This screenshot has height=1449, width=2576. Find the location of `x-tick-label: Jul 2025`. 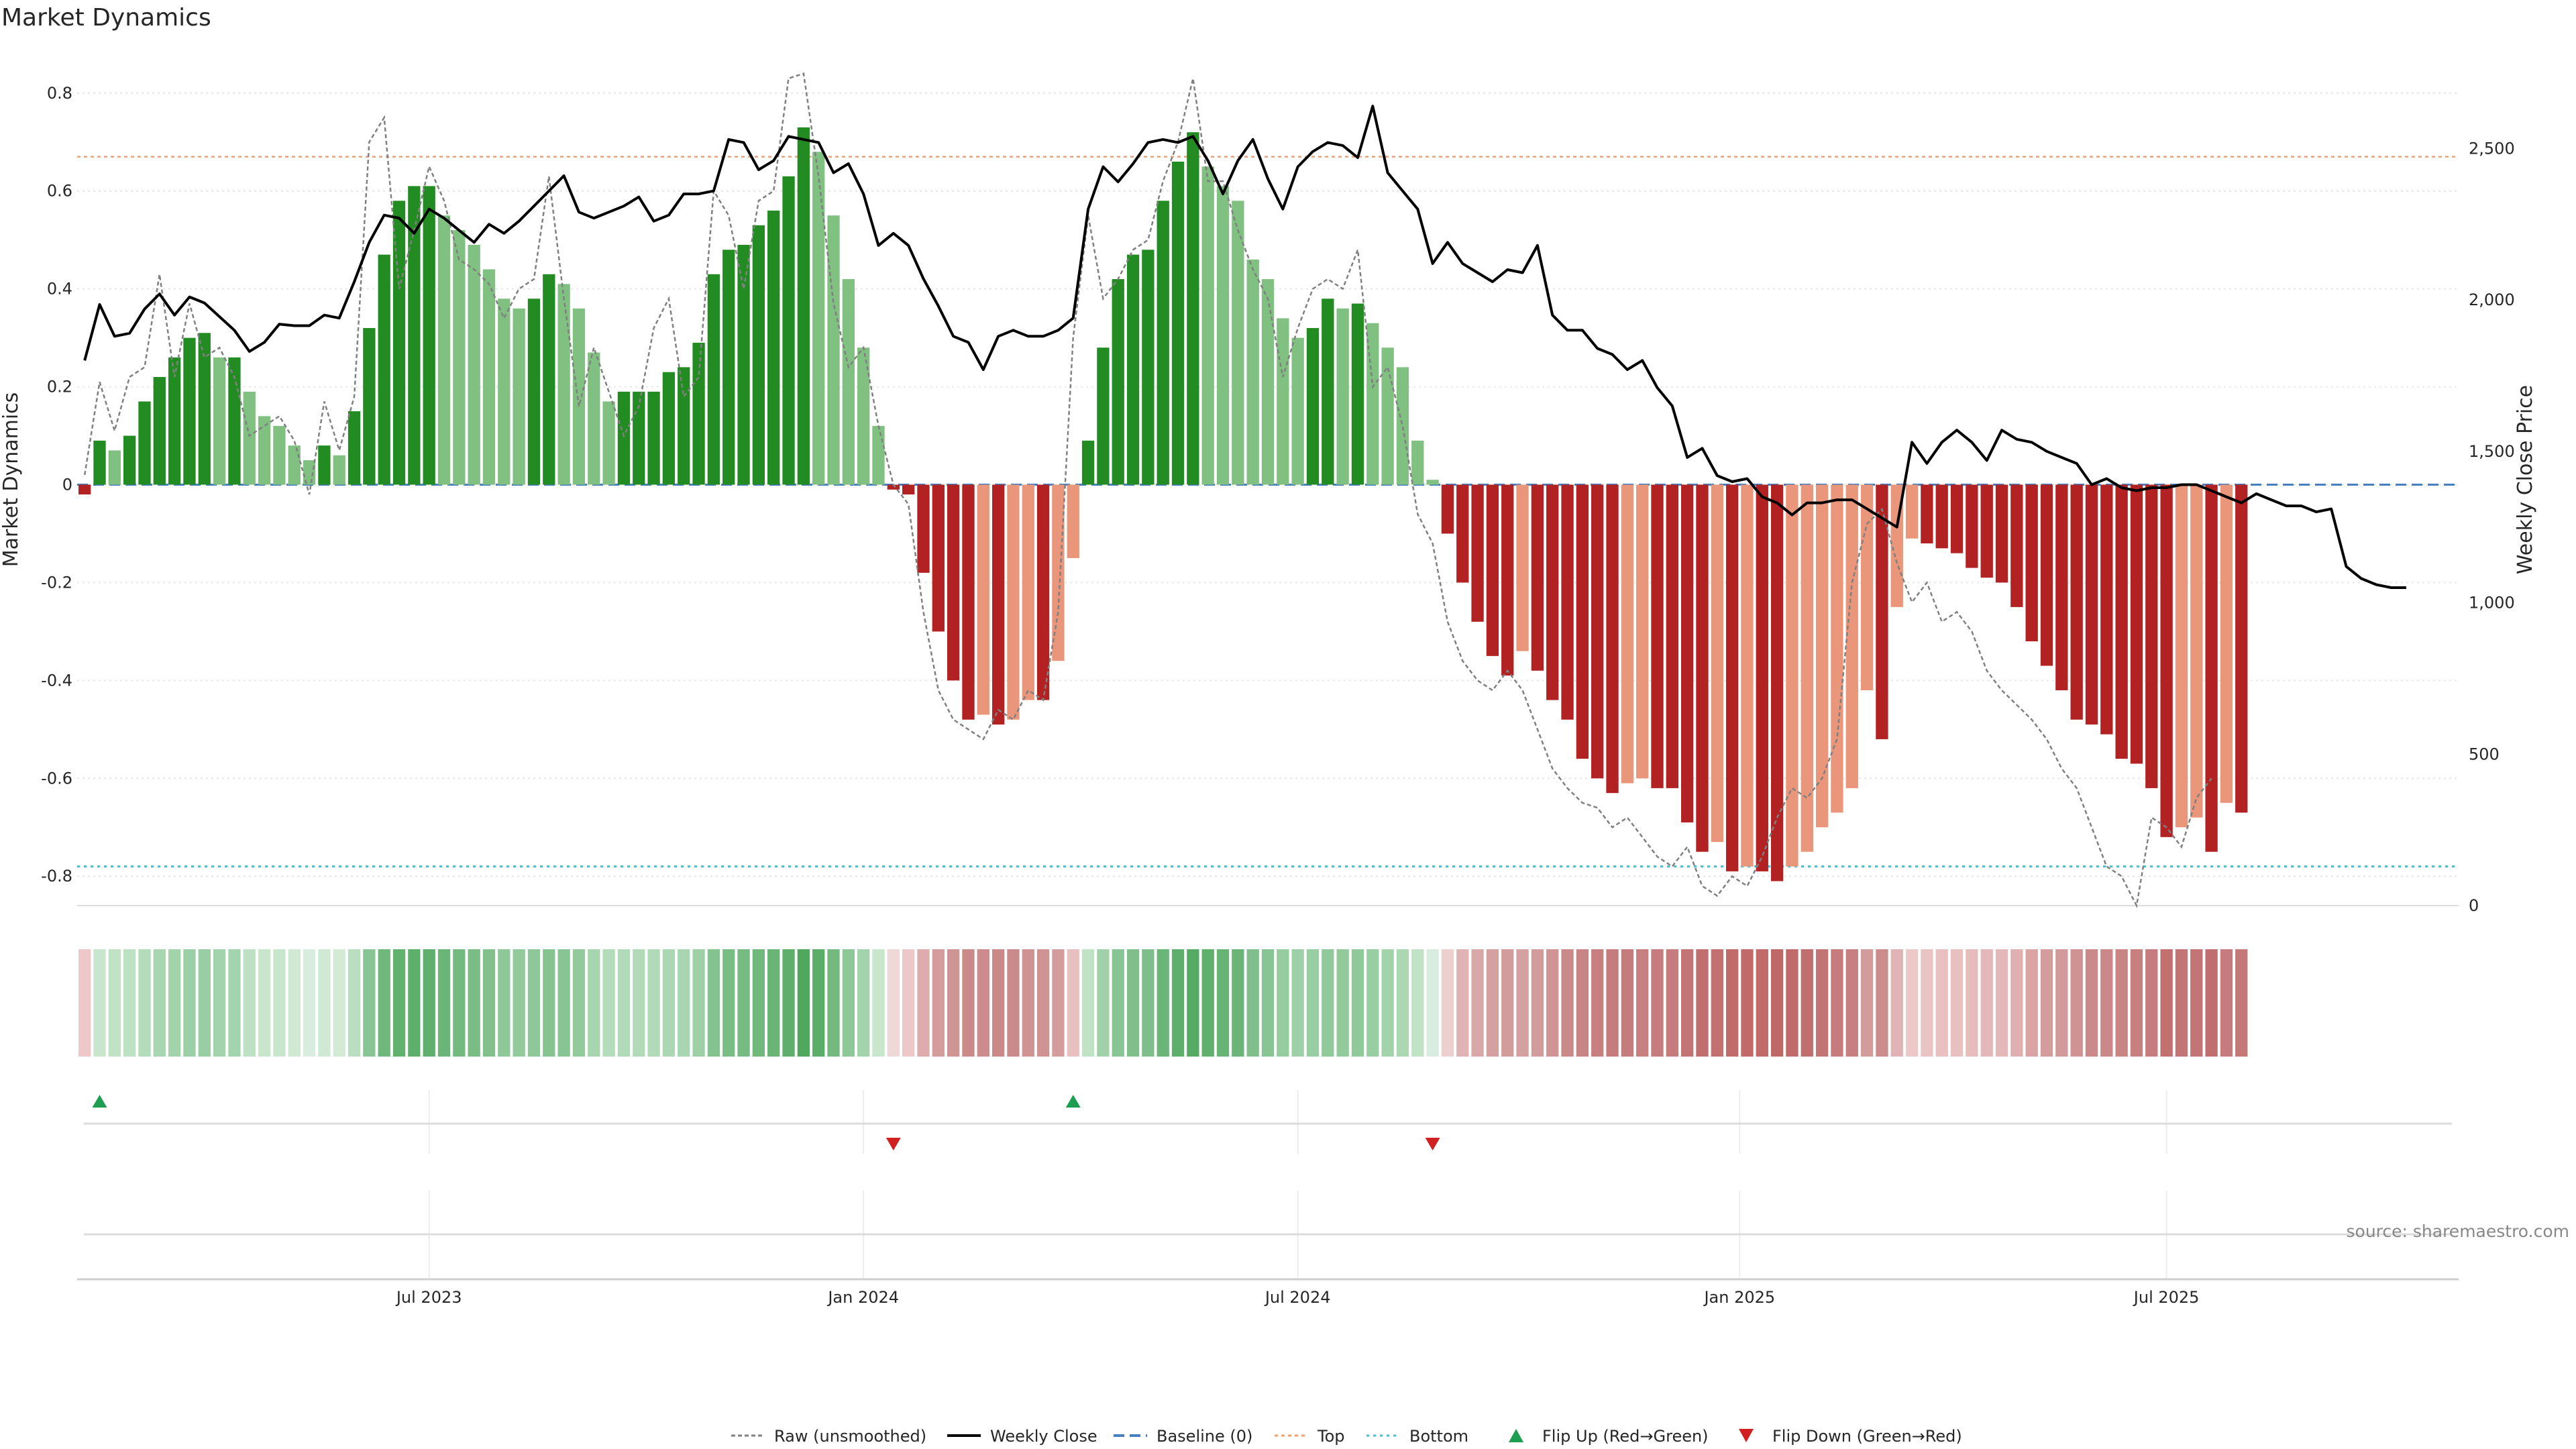

x-tick-label: Jul 2025 is located at coordinates (2166, 1297).